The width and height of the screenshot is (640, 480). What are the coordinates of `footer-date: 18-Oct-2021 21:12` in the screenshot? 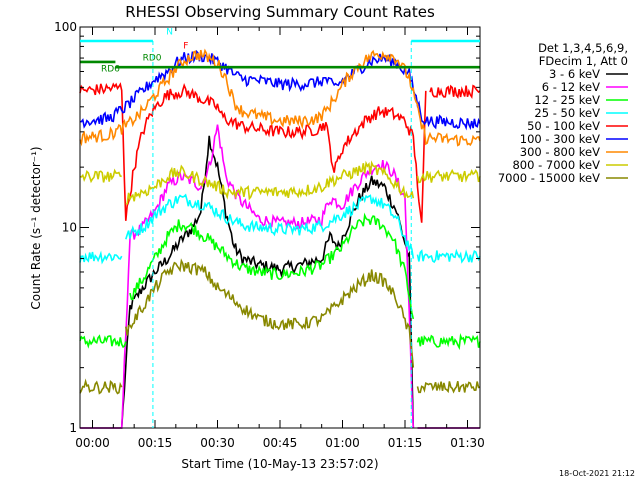 It's located at (597, 473).